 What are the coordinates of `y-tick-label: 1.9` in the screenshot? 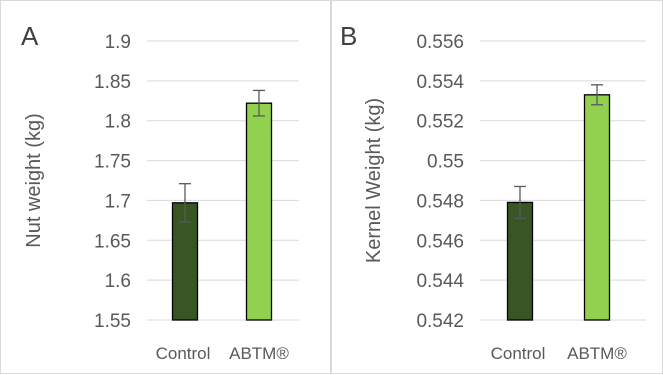 It's located at (118, 42).